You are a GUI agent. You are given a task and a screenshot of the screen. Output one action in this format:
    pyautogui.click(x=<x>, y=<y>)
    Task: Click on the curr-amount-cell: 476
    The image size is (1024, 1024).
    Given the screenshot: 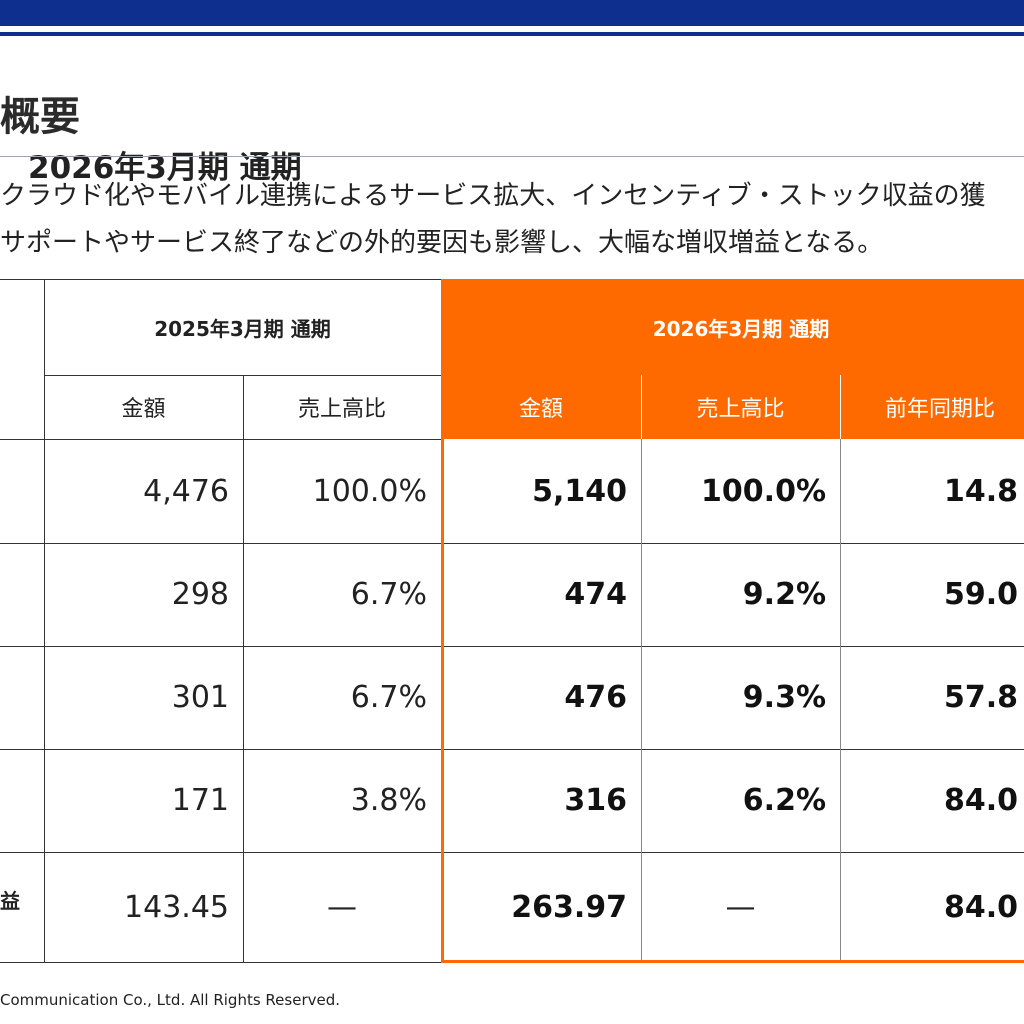 What is the action you would take?
    pyautogui.click(x=595, y=697)
    